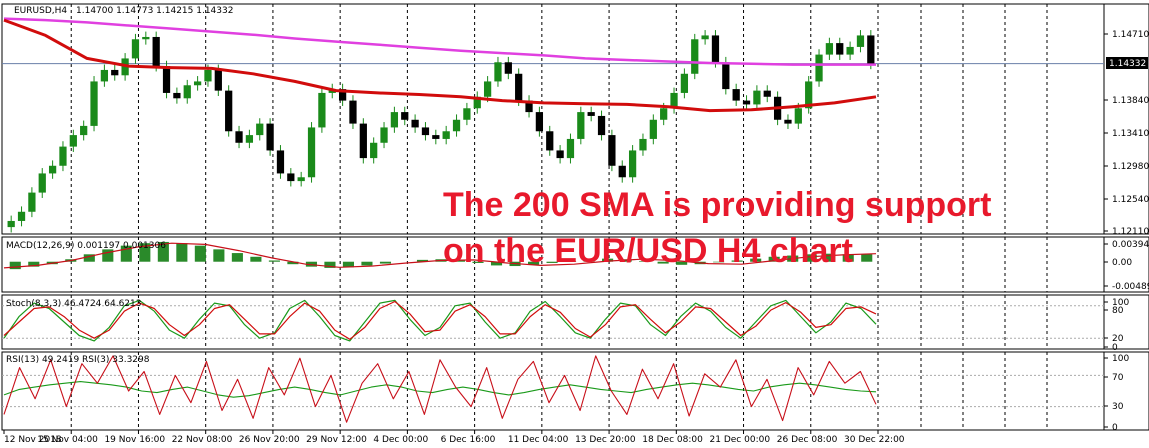 The height and width of the screenshot is (448, 1149). I want to click on x-tick-label: 15 Nov 04:00, so click(67, 440).